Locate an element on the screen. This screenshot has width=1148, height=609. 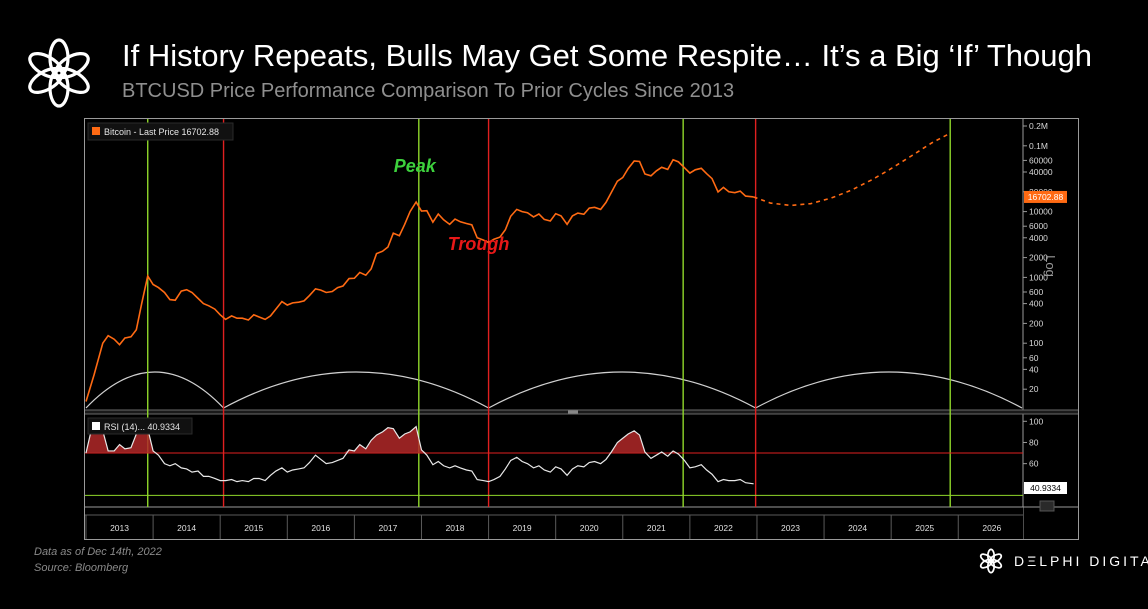
x-tick-label: 2021 is located at coordinates (656, 528).